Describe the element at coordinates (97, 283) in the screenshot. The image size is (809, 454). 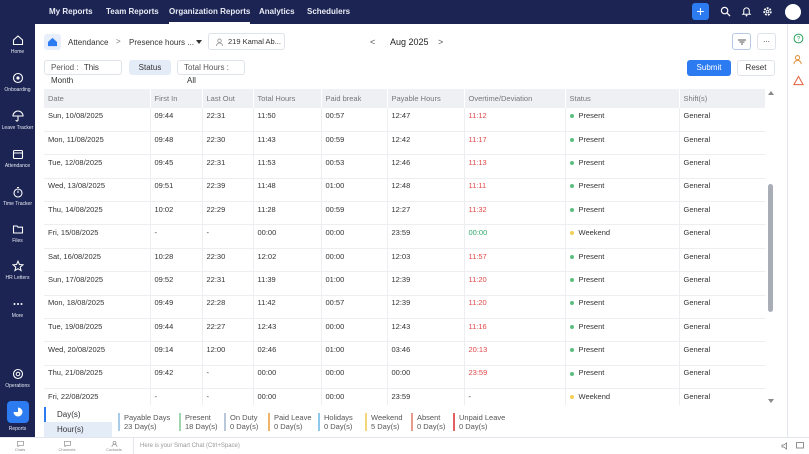
I see `date-cell: Sun, 17/08/2025` at that location.